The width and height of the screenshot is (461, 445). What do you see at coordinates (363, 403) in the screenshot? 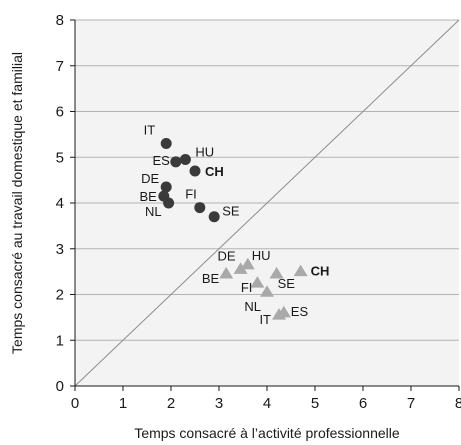
I see `x-tick-label: 6` at bounding box center [363, 403].